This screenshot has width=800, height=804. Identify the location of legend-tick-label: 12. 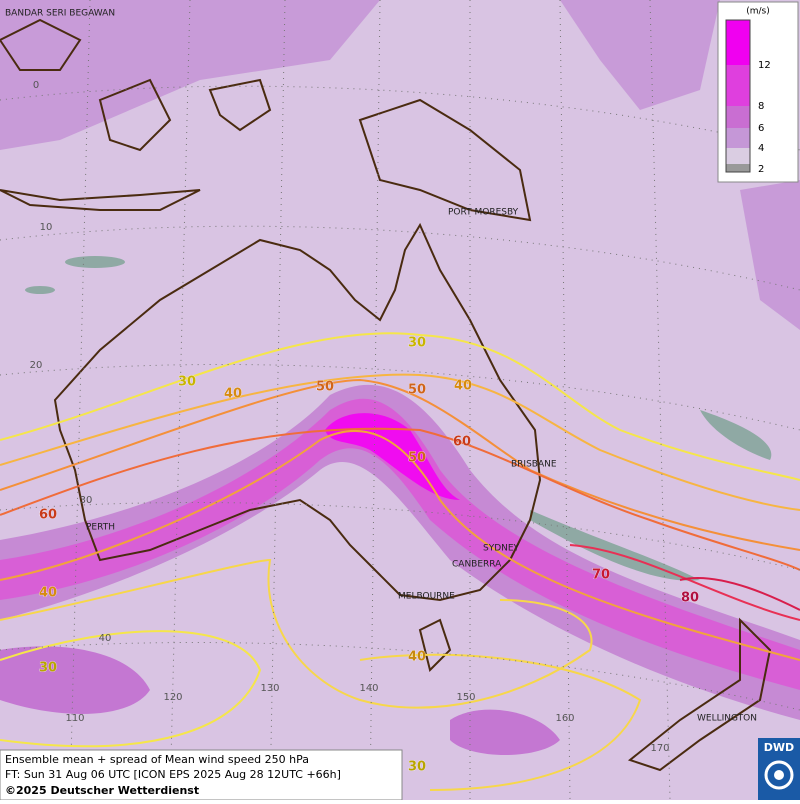
(764, 65).